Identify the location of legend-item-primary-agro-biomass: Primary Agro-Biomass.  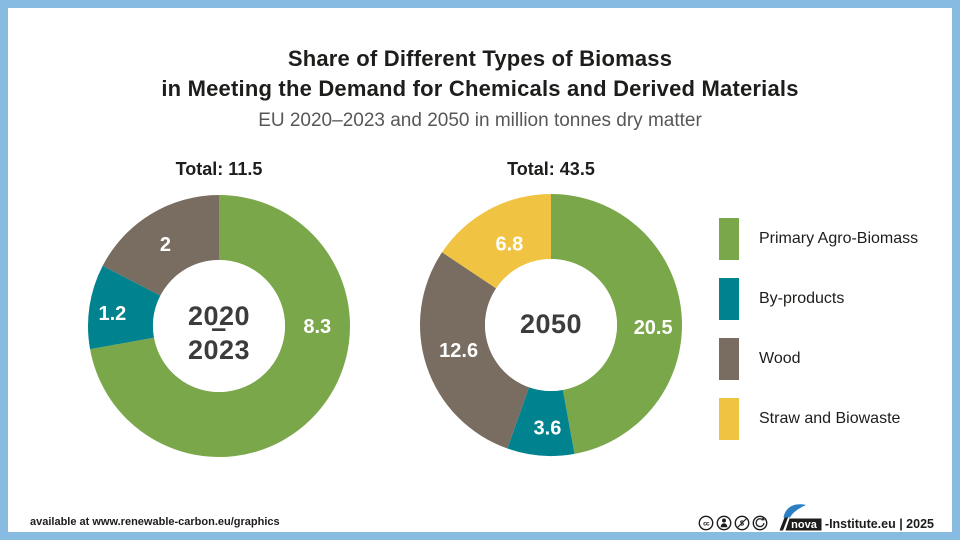
(818, 239).